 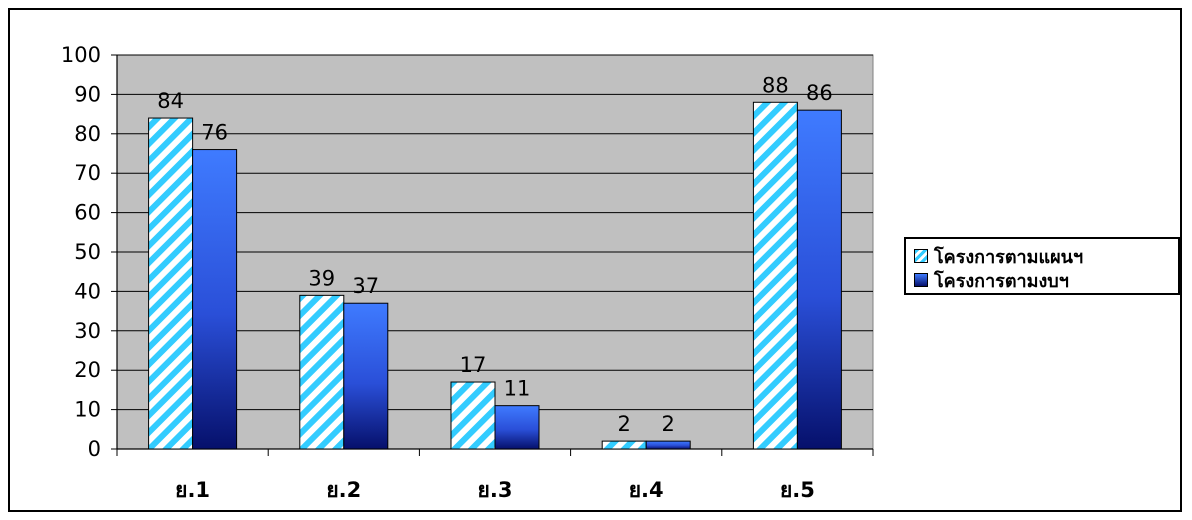 I want to click on legend-label-plan: โครงการตามแผนฯ, so click(x=1009, y=257).